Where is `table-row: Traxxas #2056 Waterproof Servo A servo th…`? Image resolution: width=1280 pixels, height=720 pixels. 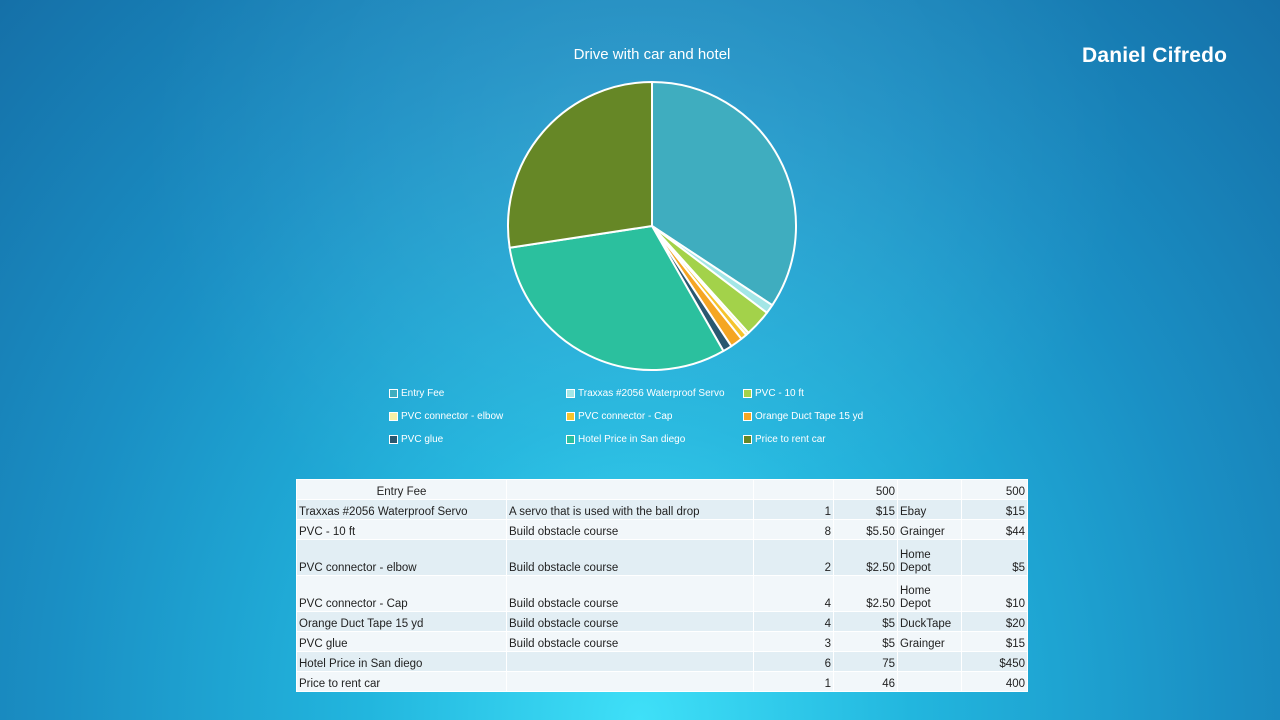 table-row: Traxxas #2056 Waterproof Servo A servo th… is located at coordinates (662, 509).